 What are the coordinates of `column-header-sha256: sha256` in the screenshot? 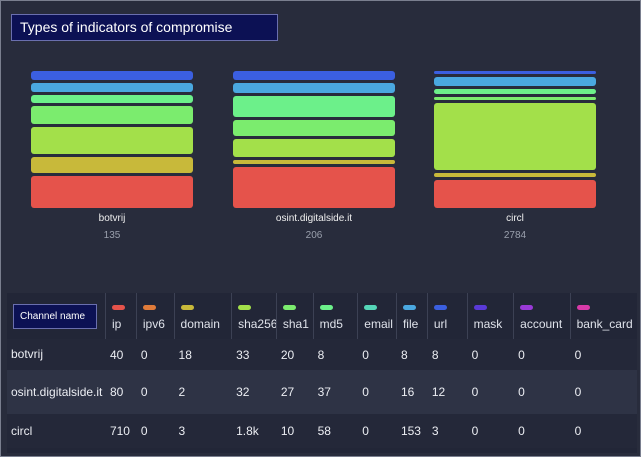 It's located at (254, 316).